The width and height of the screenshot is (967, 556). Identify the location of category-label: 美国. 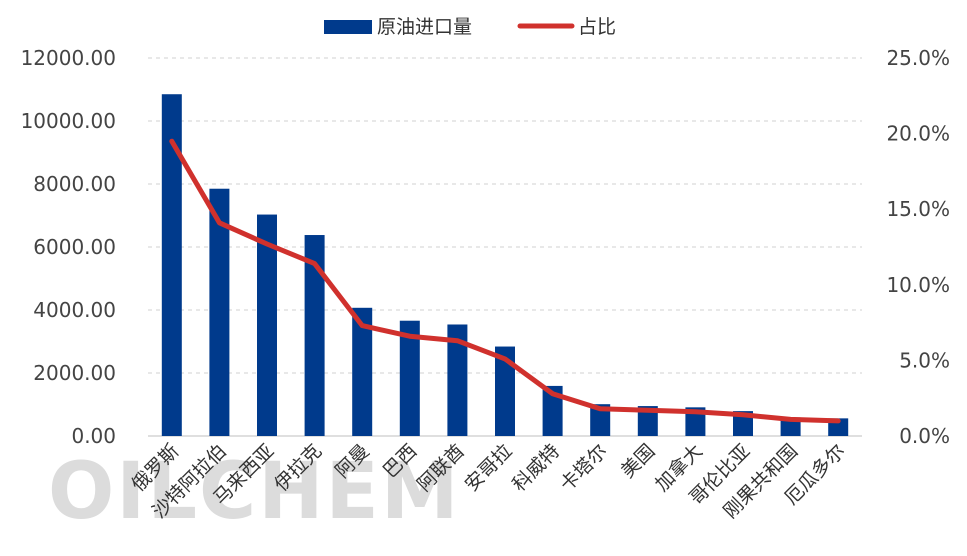
(638, 461).